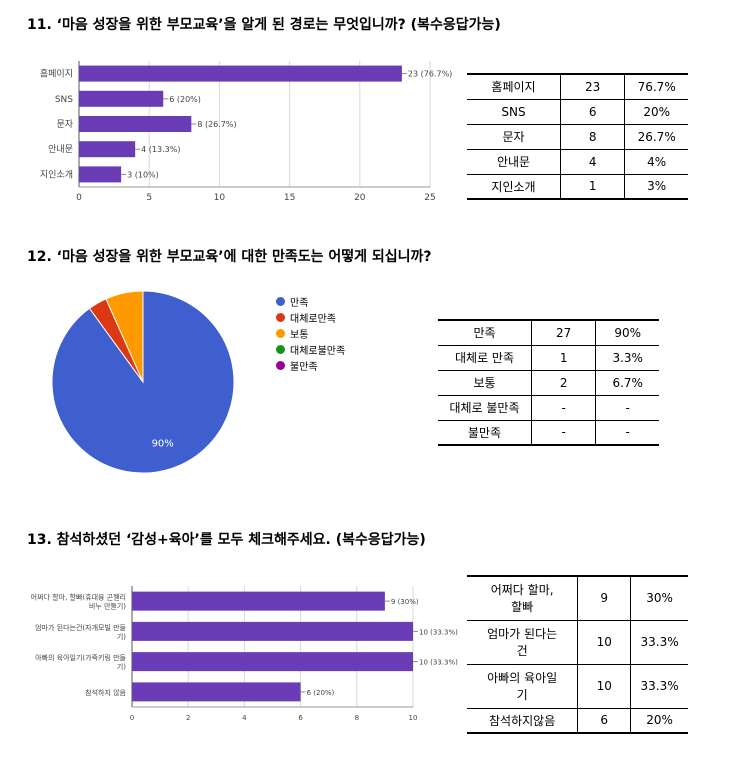  What do you see at coordinates (64, 100) in the screenshot?
I see `category-label: SNS` at bounding box center [64, 100].